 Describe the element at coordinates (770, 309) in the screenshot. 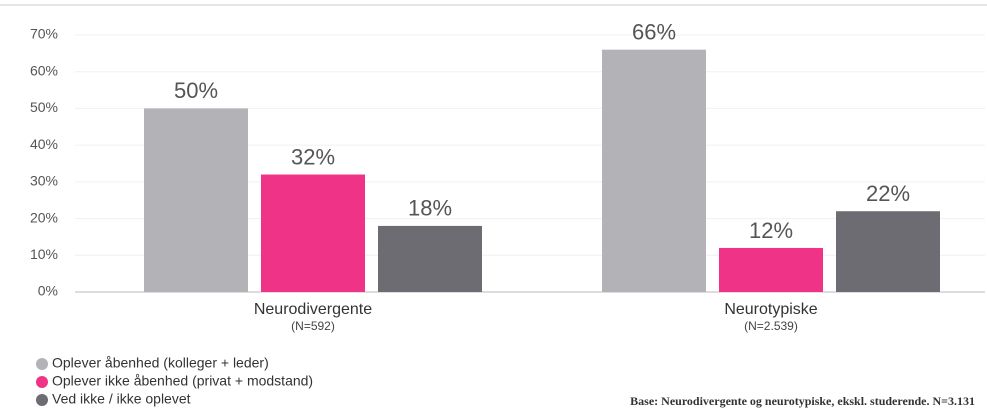

I see `x-tick-label: Neurotypiske` at that location.